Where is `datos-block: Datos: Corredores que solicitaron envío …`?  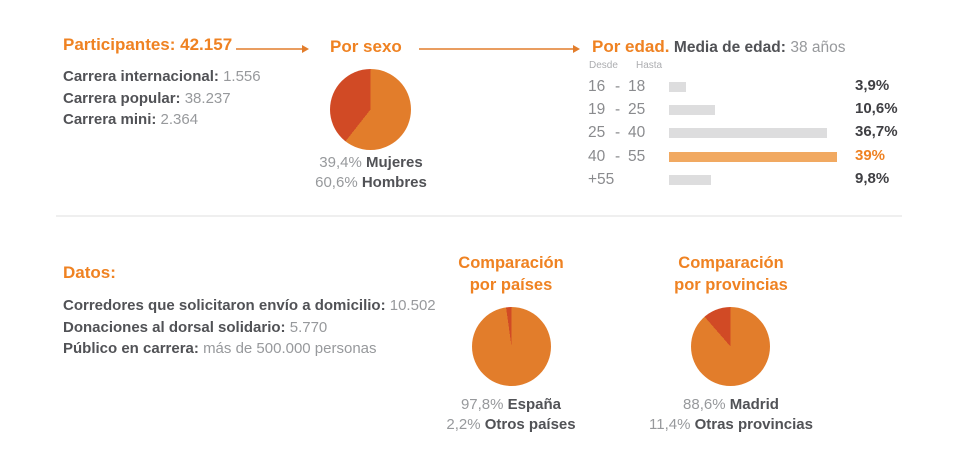
datos-block: Datos: Corredores que solicitaron envío … is located at coordinates (249, 311).